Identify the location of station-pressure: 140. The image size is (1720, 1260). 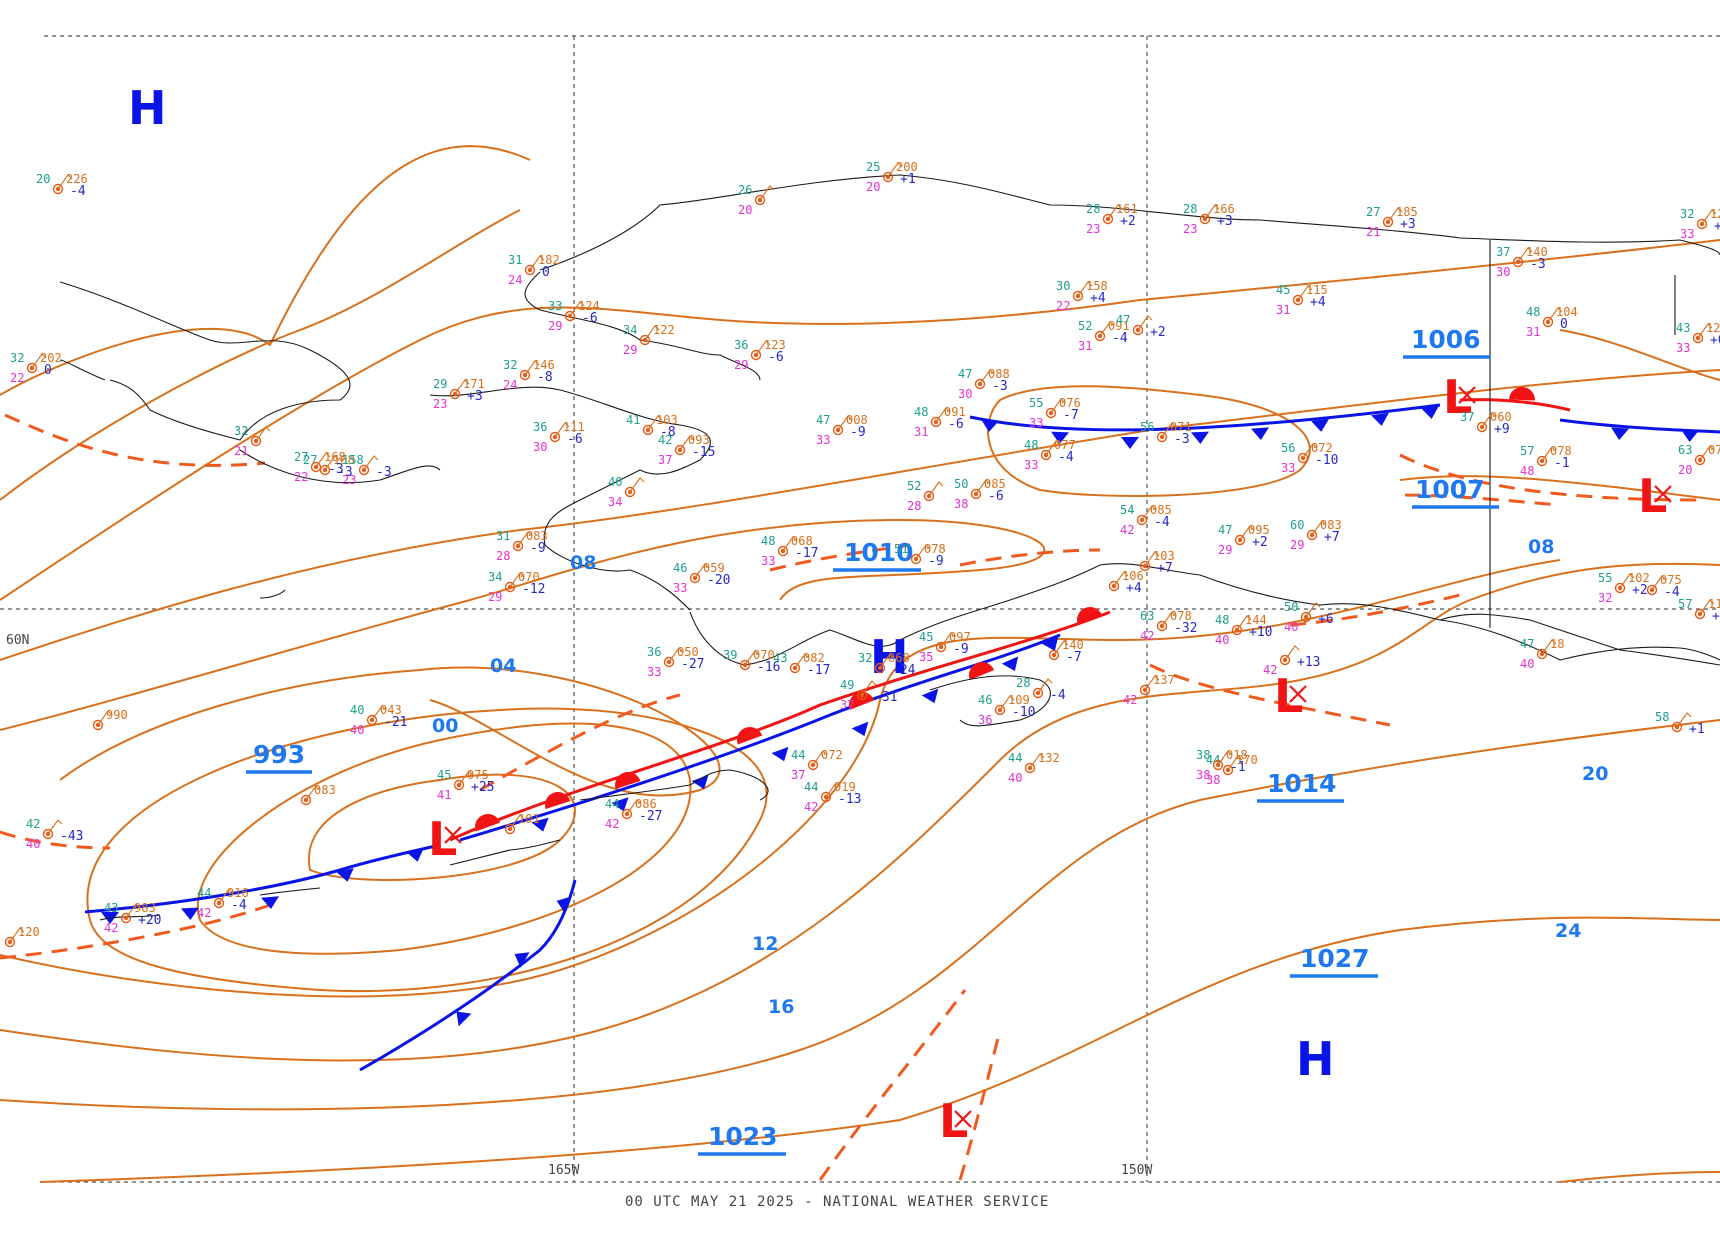
(1073, 645).